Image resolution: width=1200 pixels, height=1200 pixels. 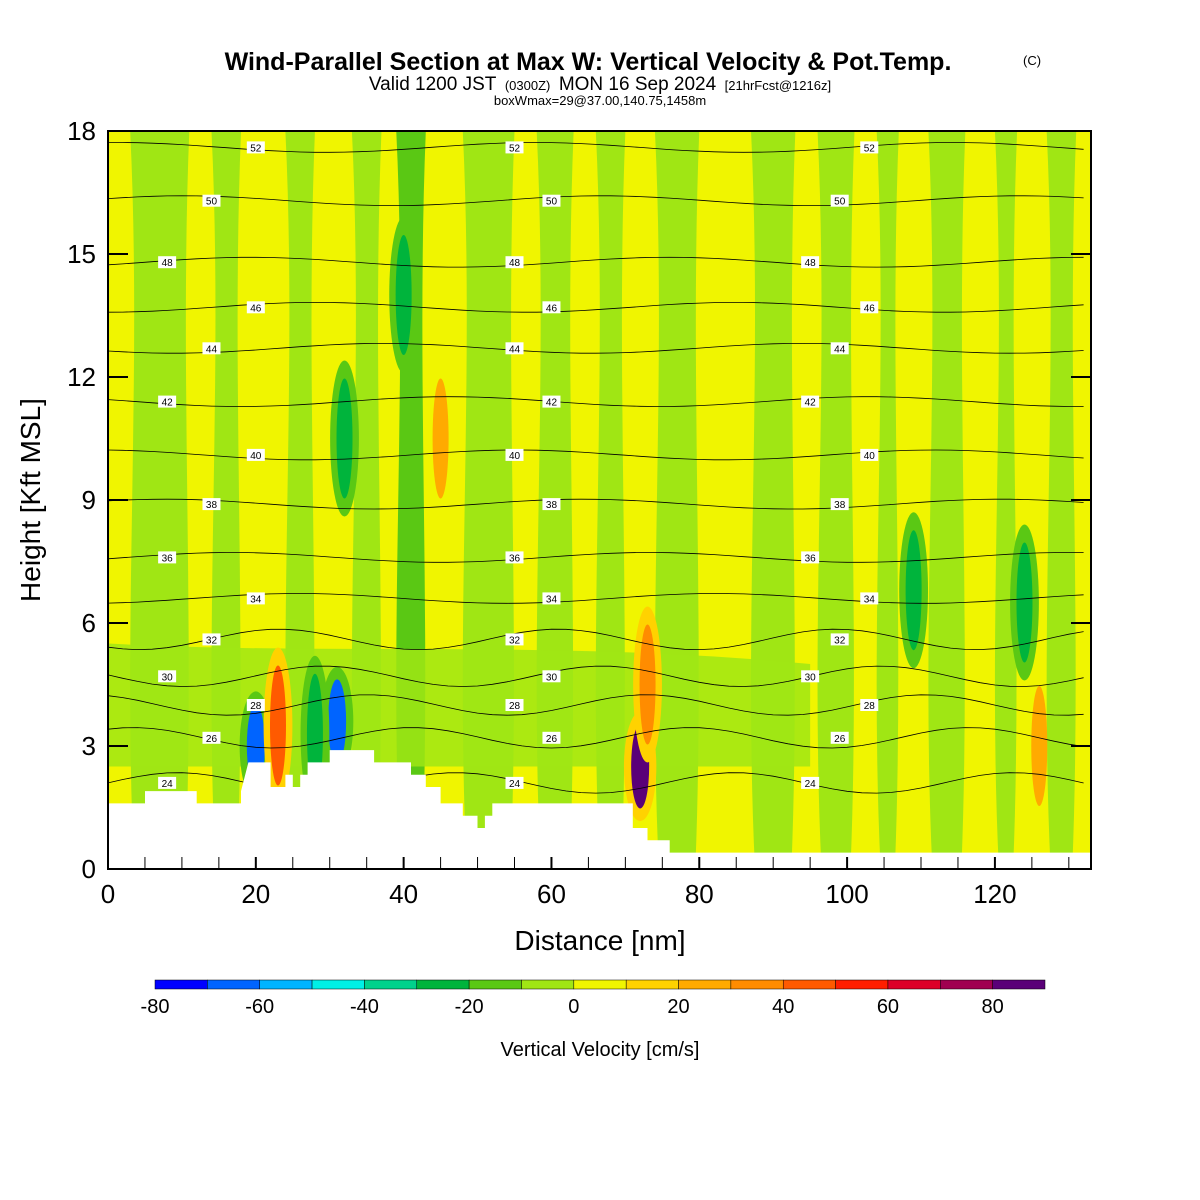 I want to click on copyright-mark: (C), so click(x=1032, y=60).